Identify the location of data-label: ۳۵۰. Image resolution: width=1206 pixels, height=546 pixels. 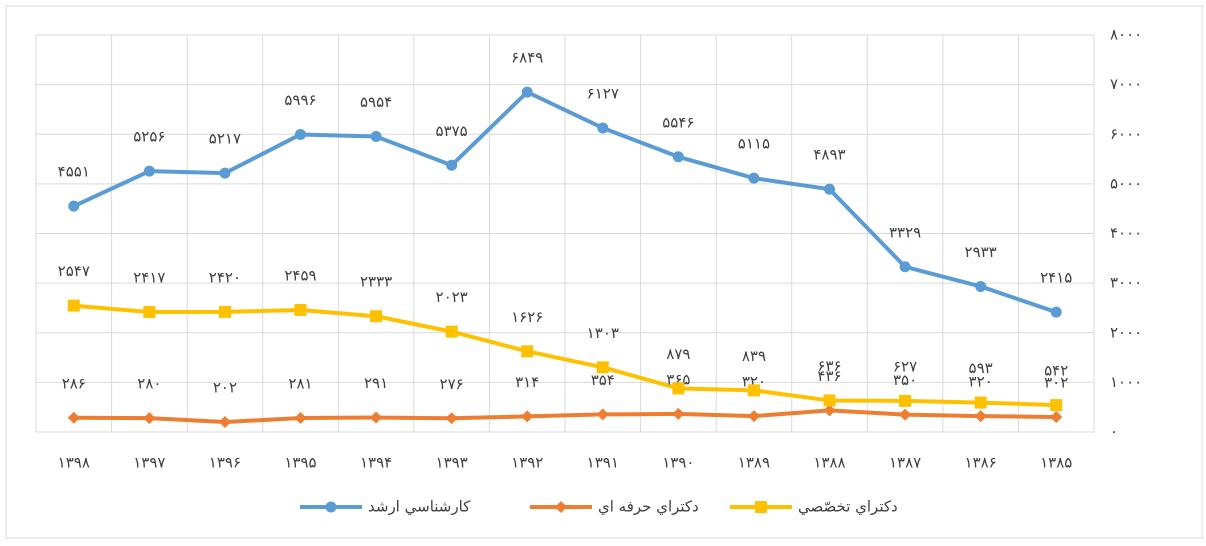
(905, 380).